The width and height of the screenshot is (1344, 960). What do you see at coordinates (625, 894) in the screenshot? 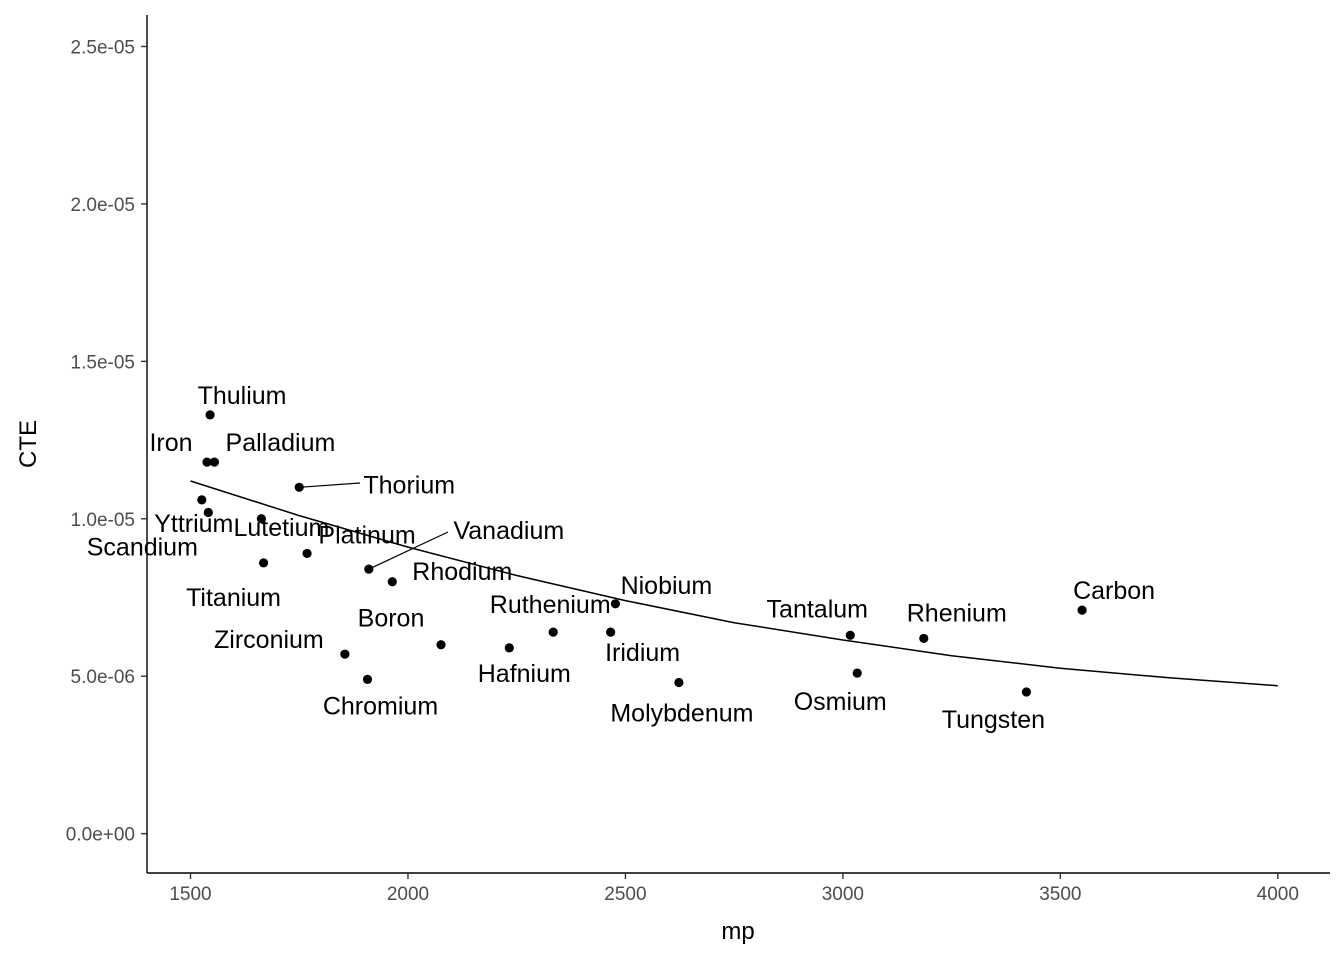
I see `x-tick-label: 2500` at bounding box center [625, 894].